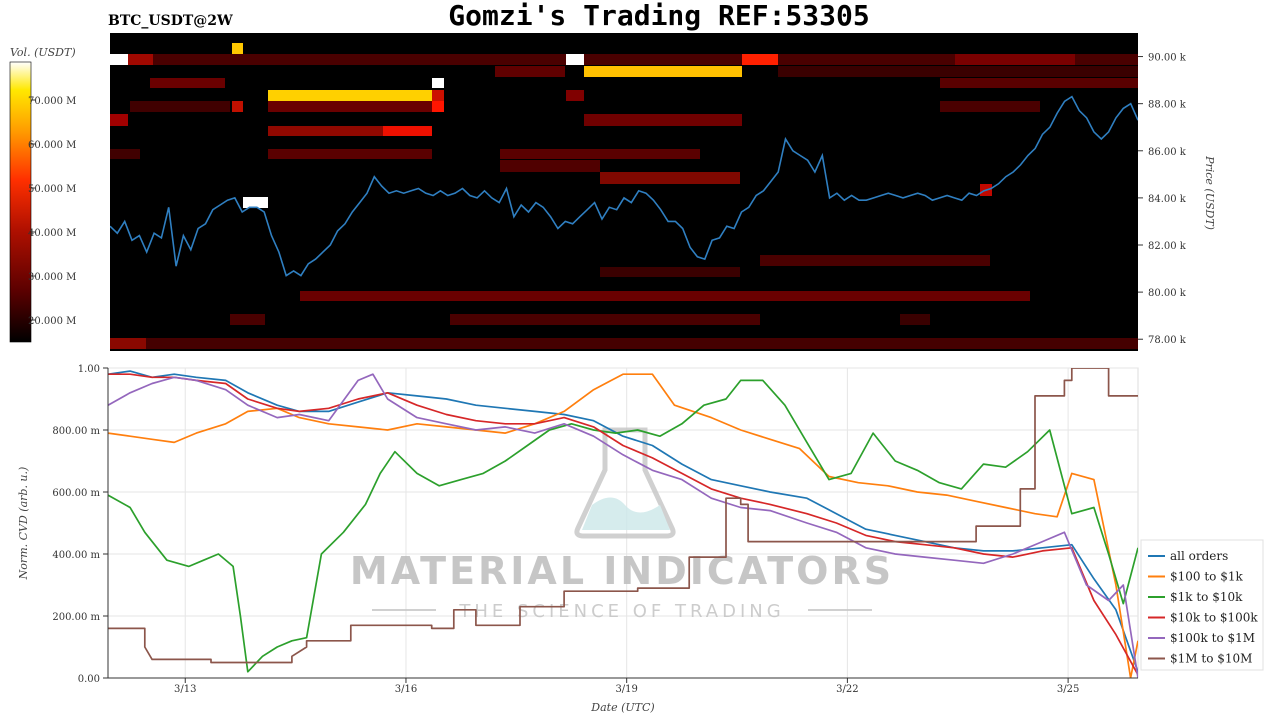 The width and height of the screenshot is (1280, 720). What do you see at coordinates (1206, 597) in the screenshot?
I see `legend-entry: $1k to $10k` at bounding box center [1206, 597].